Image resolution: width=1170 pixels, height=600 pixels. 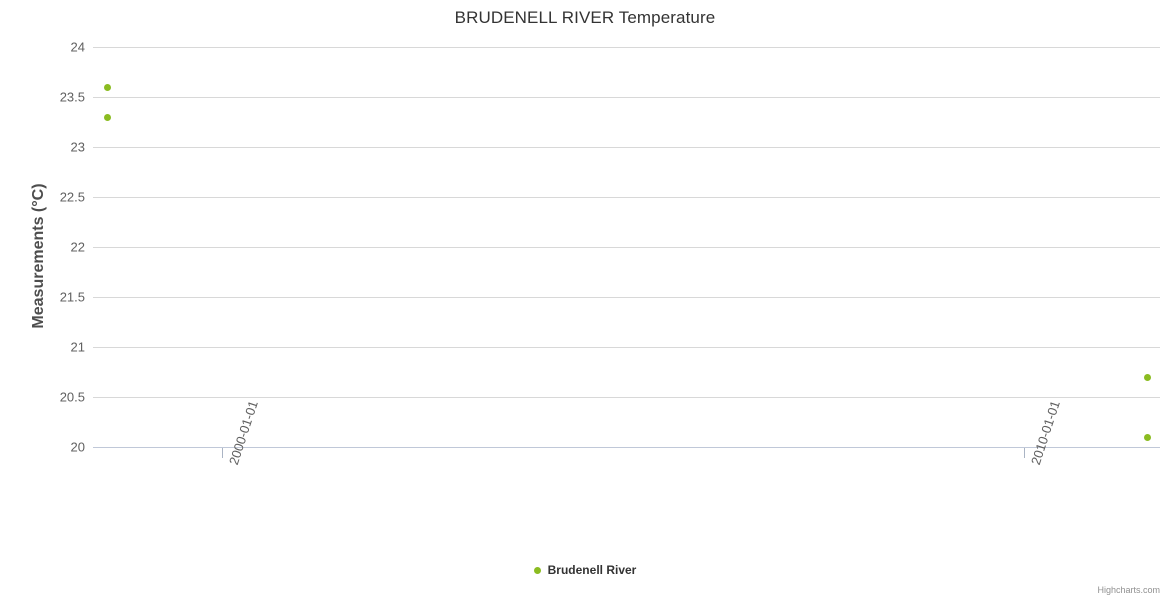 What do you see at coordinates (77, 47) in the screenshot?
I see `y-axis-tick-label: 24` at bounding box center [77, 47].